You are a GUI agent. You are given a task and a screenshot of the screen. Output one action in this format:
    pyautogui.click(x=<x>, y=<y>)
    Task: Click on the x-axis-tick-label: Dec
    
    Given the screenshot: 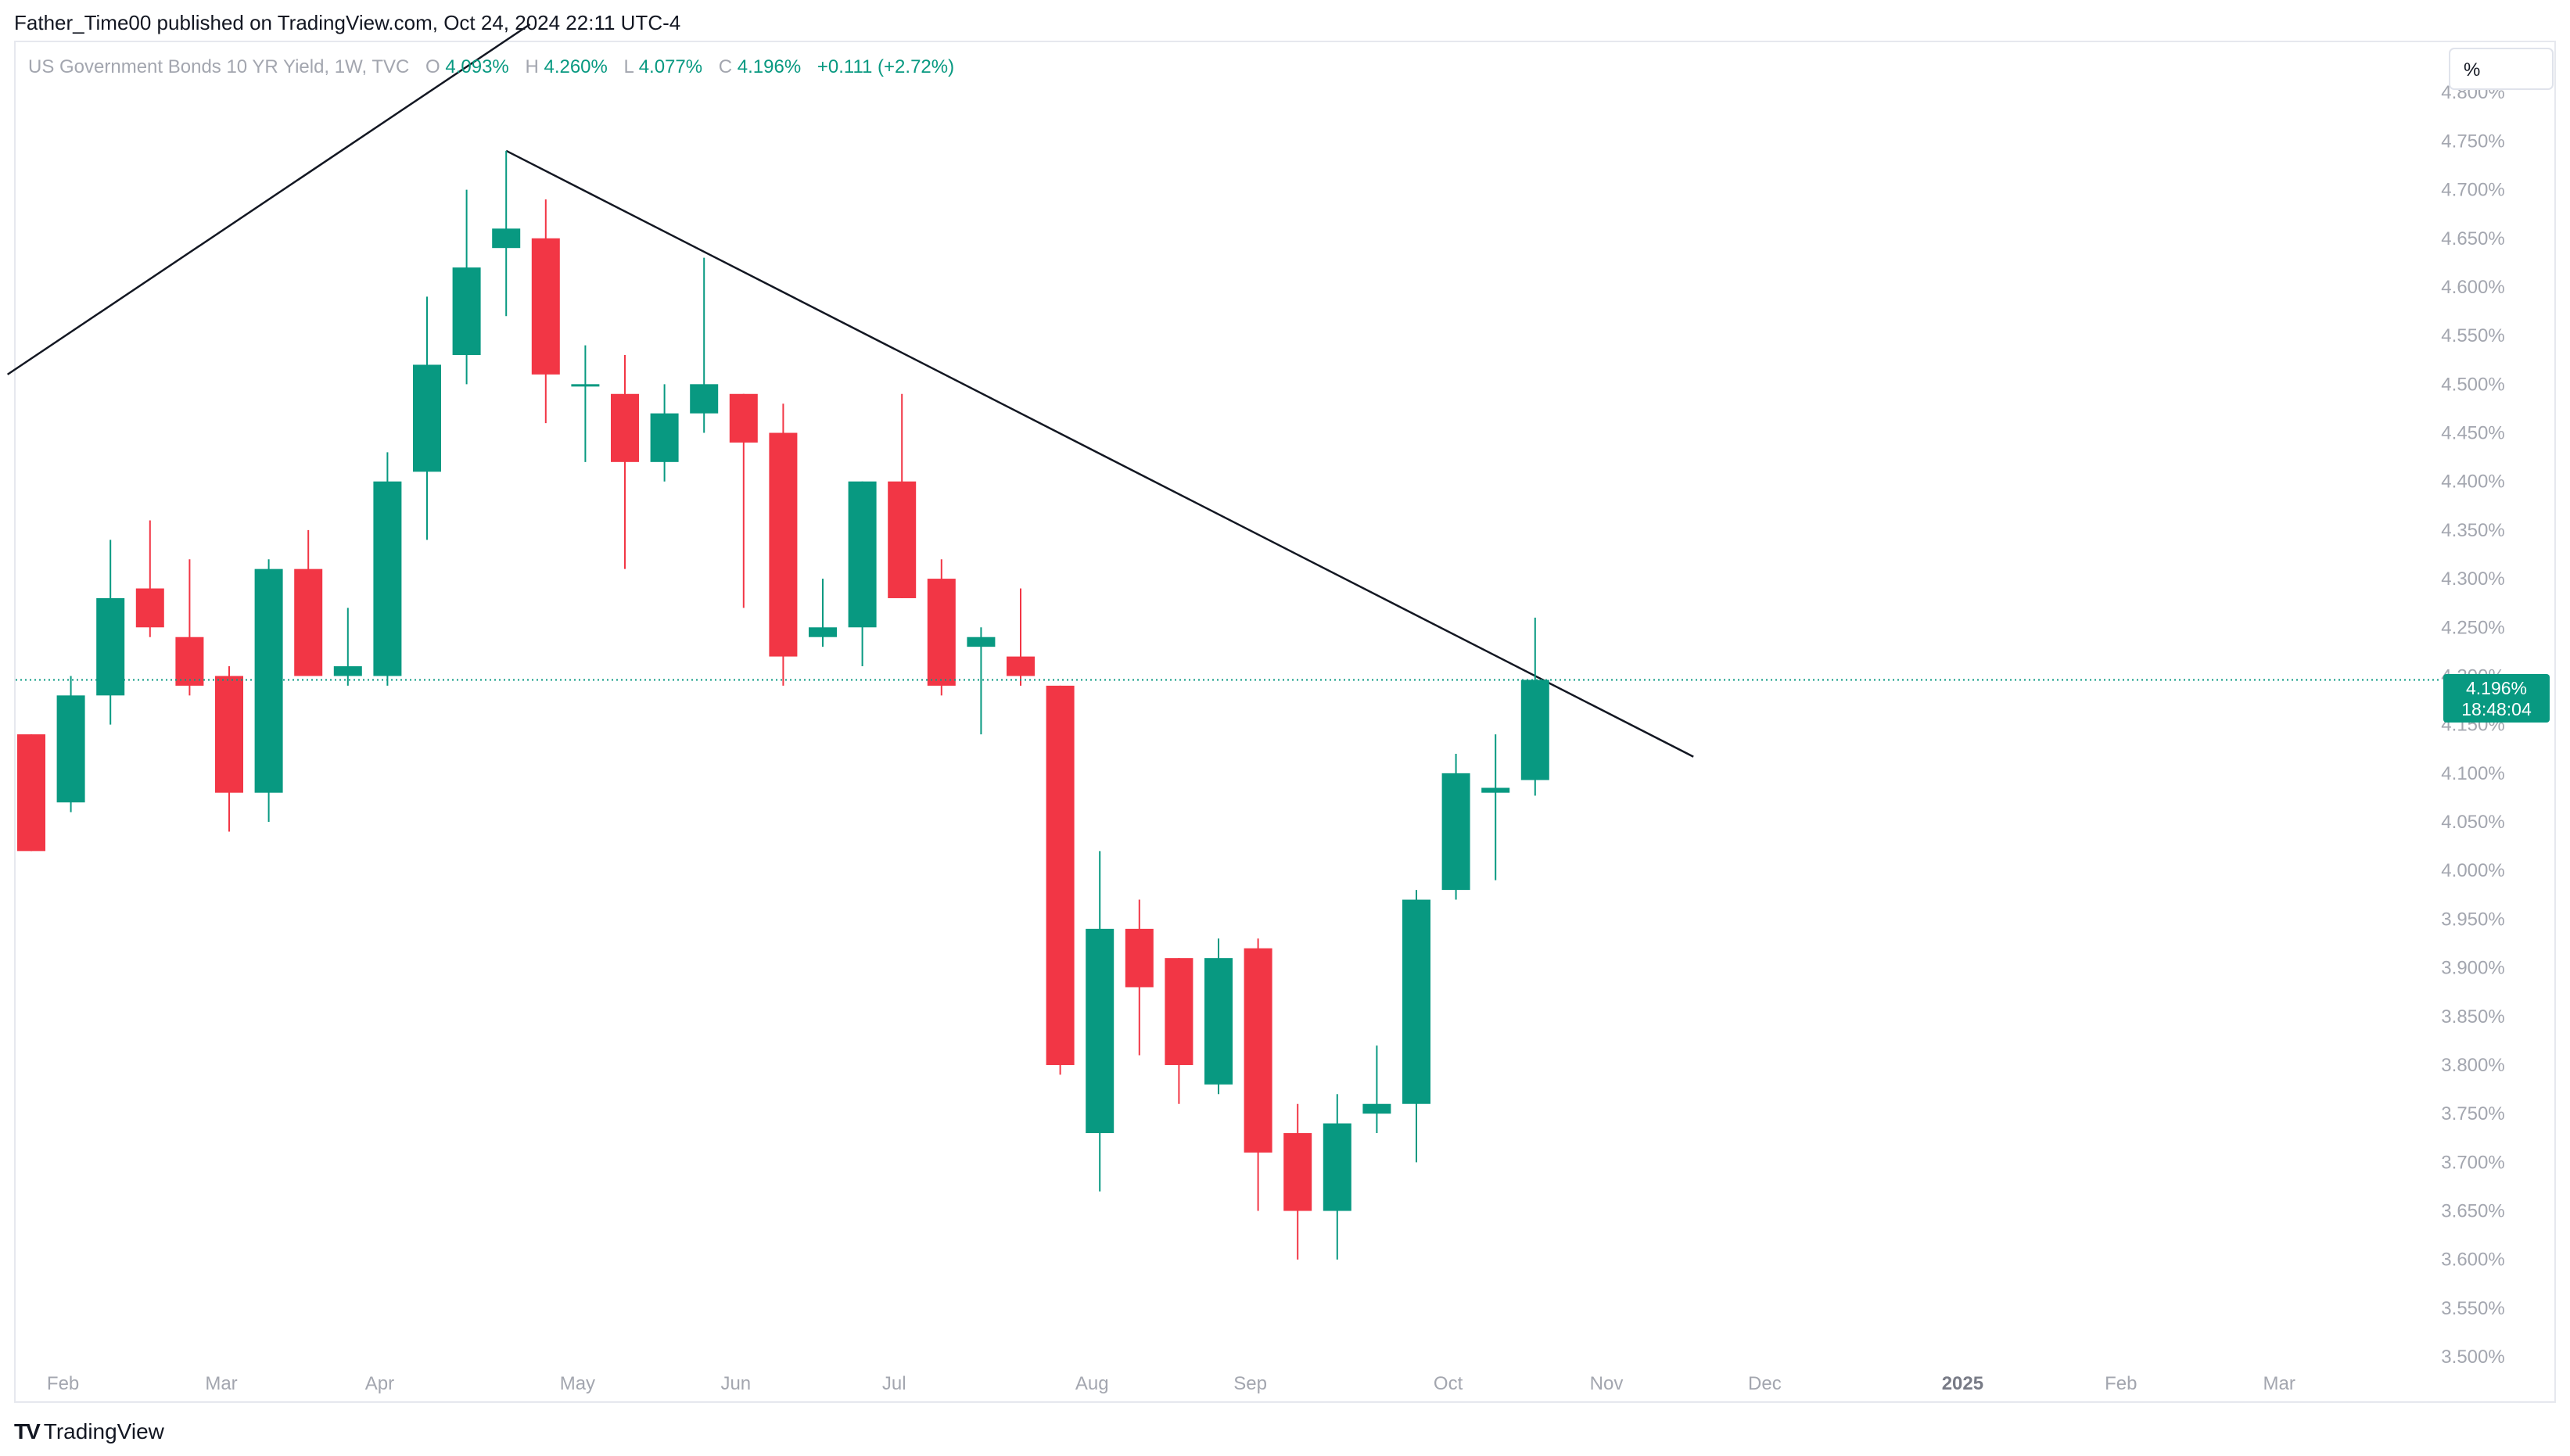 What is the action you would take?
    pyautogui.click(x=1765, y=1383)
    